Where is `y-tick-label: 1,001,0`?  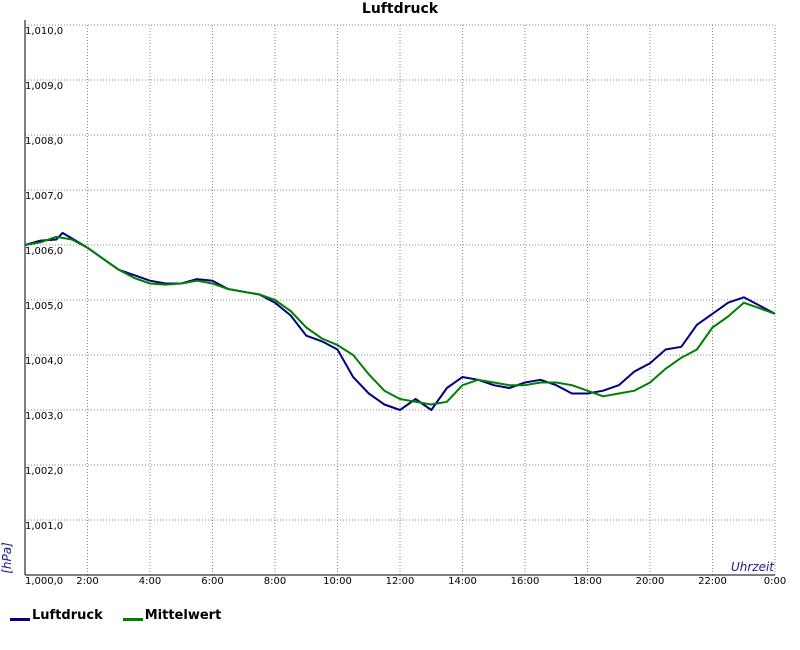 y-tick-label: 1,001,0 is located at coordinates (44, 526).